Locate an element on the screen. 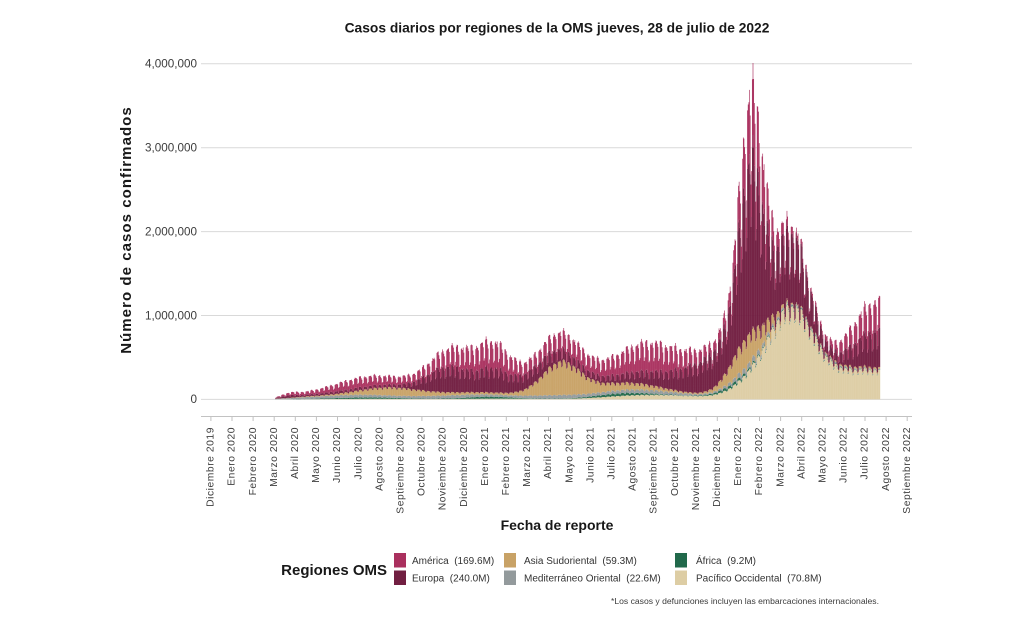 The height and width of the screenshot is (626, 1024). svg-text: Diciembre 2019 is located at coordinates (211, 467).